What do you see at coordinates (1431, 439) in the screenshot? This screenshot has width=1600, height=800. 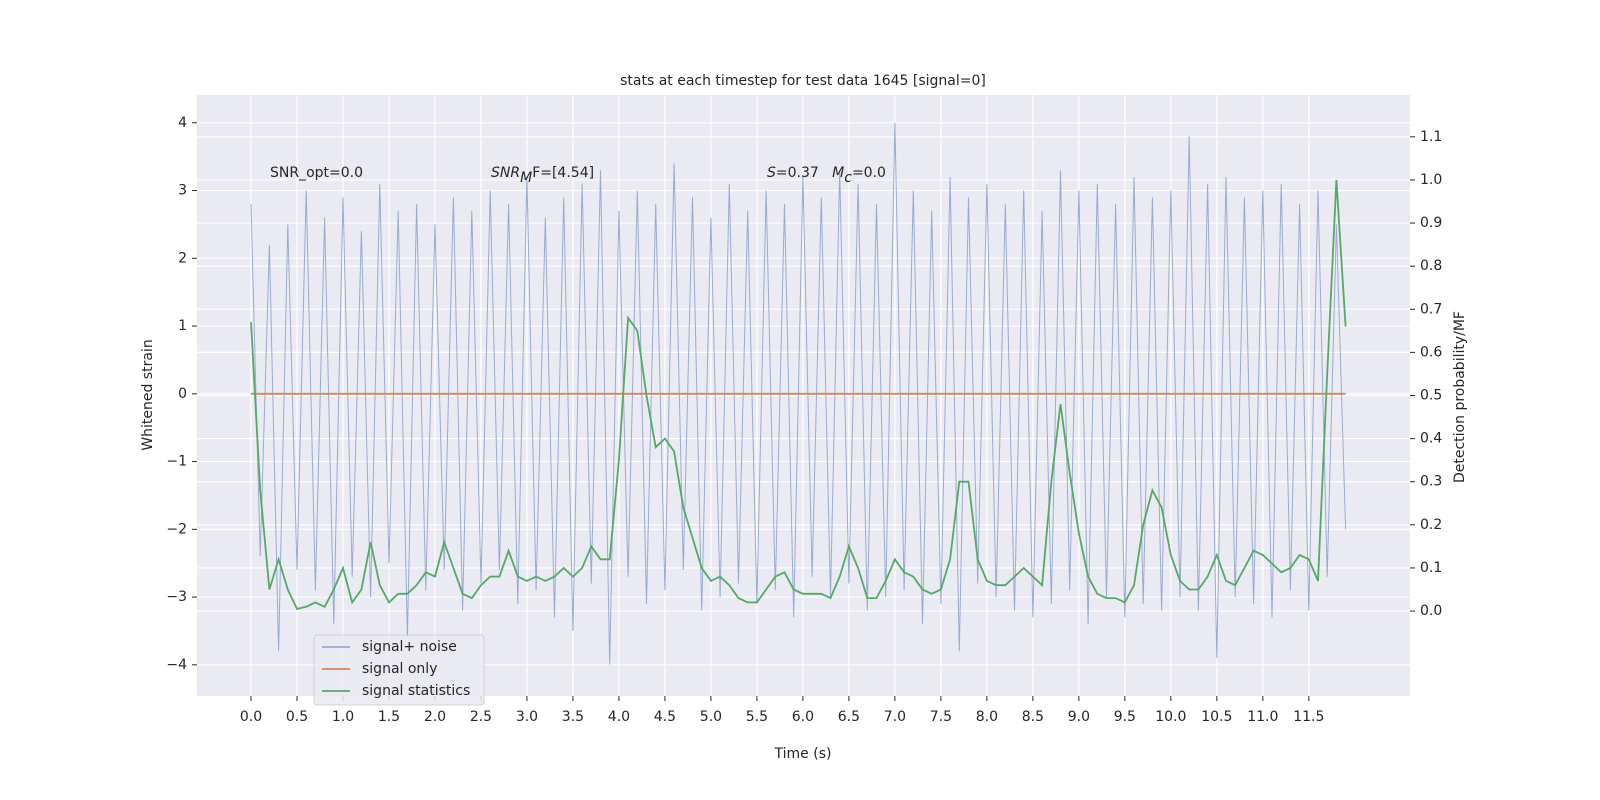 I see `y2-tick-label: 0.4` at bounding box center [1431, 439].